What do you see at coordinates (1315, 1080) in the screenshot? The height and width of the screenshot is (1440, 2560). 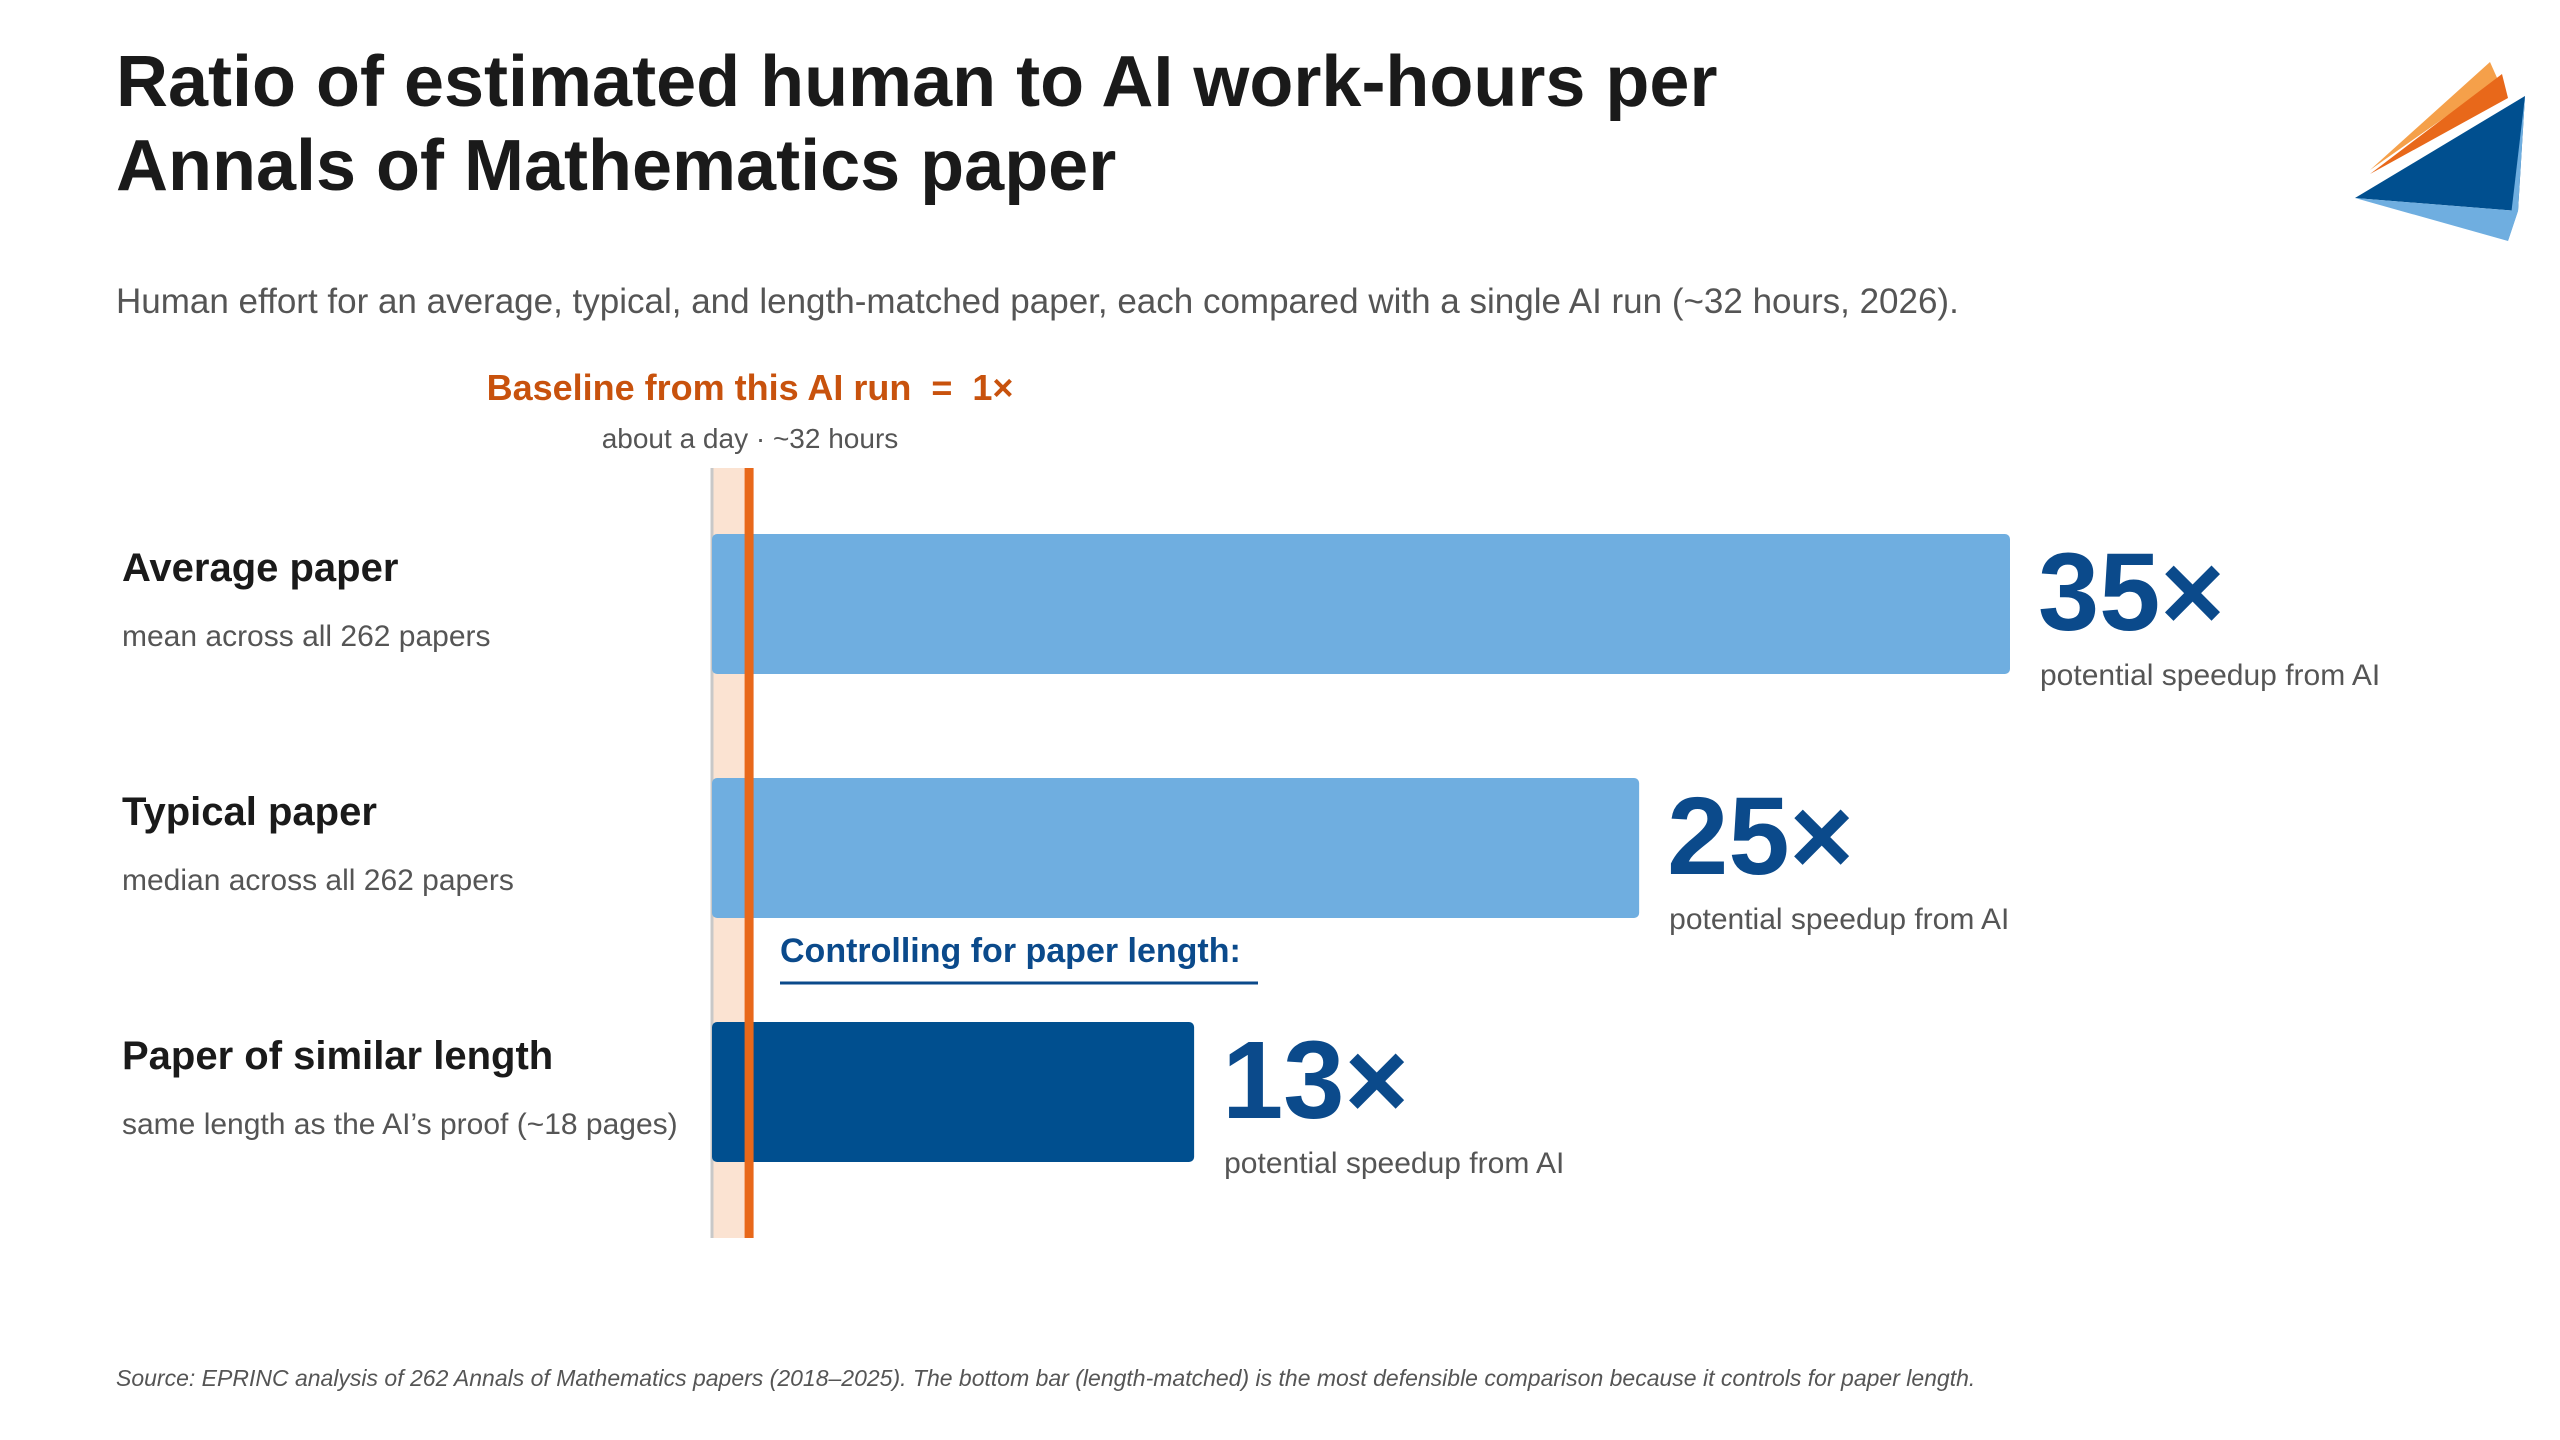 I see `value-label: 13×` at bounding box center [1315, 1080].